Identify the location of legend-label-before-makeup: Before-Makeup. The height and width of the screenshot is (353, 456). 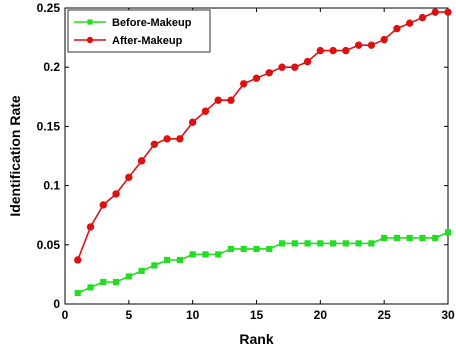
(152, 23).